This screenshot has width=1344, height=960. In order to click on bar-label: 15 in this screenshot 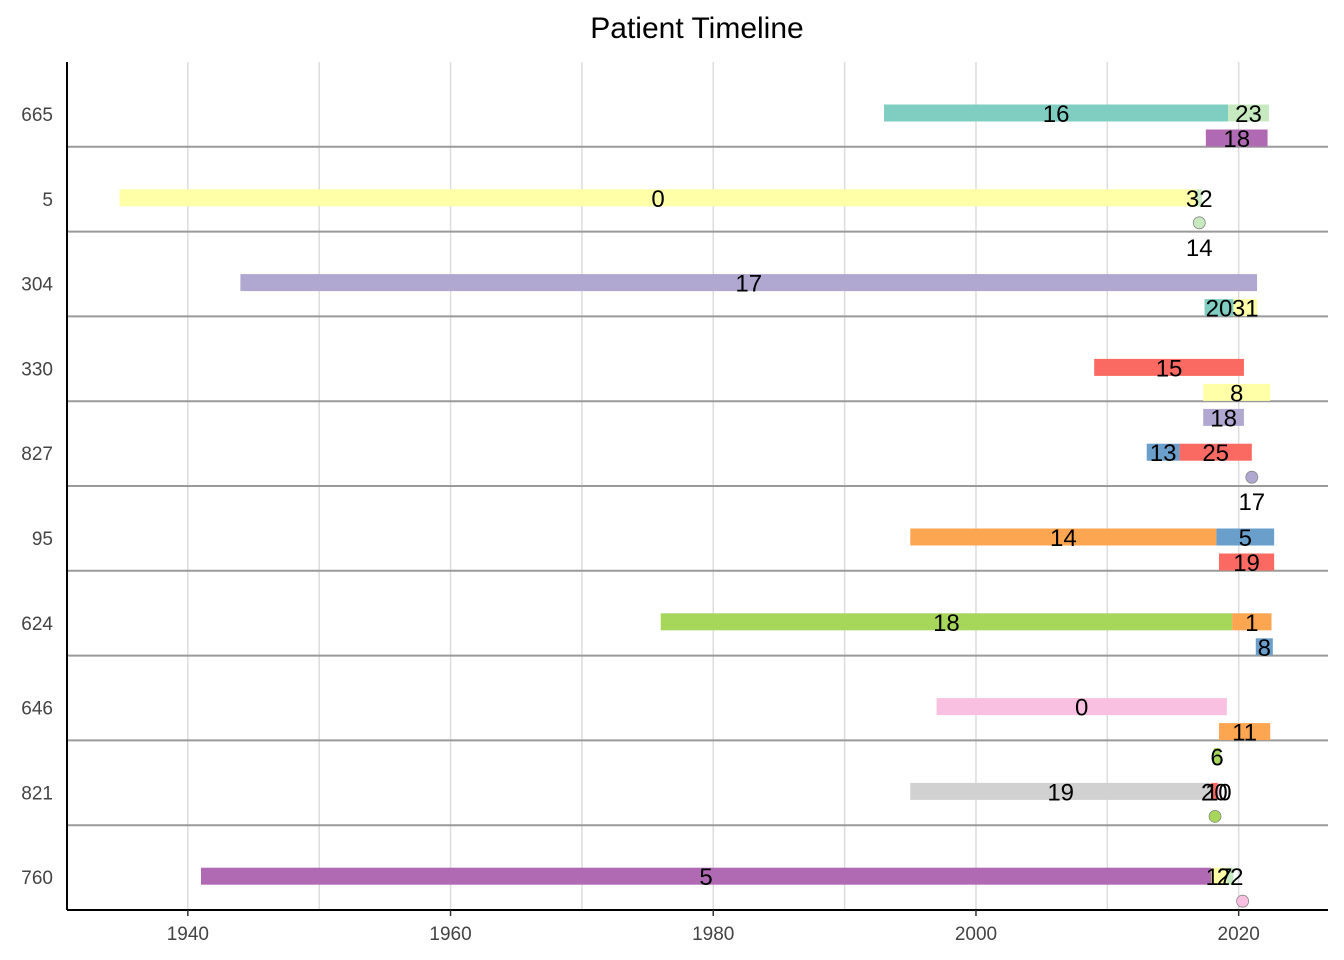, I will do `click(1169, 368)`.